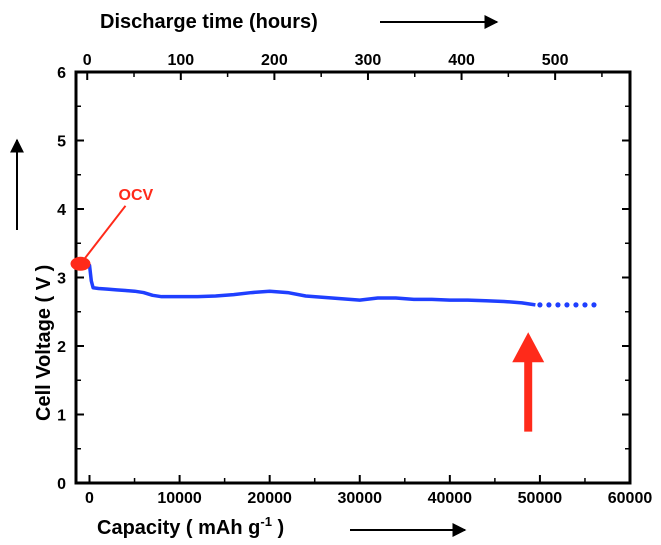 Image resolution: width=661 pixels, height=545 pixels. Describe the element at coordinates (61, 73) in the screenshot. I see `y-tick-label: 6` at that location.